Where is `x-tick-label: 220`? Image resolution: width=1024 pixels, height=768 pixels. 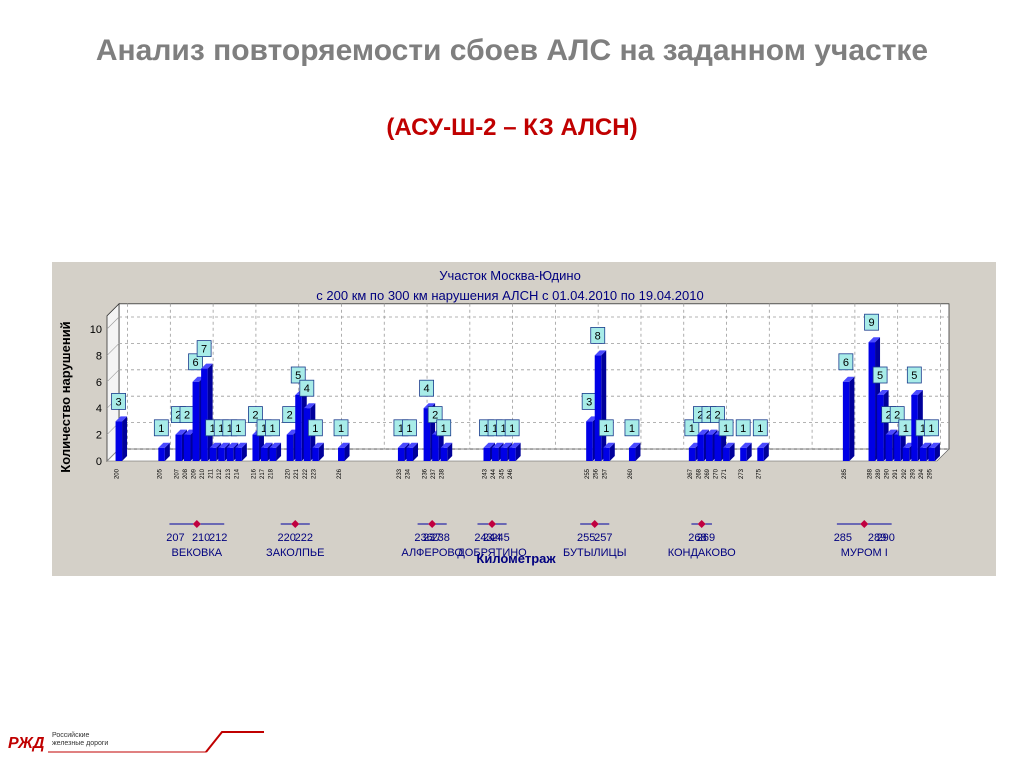 x-tick-label: 220 is located at coordinates (289, 473).